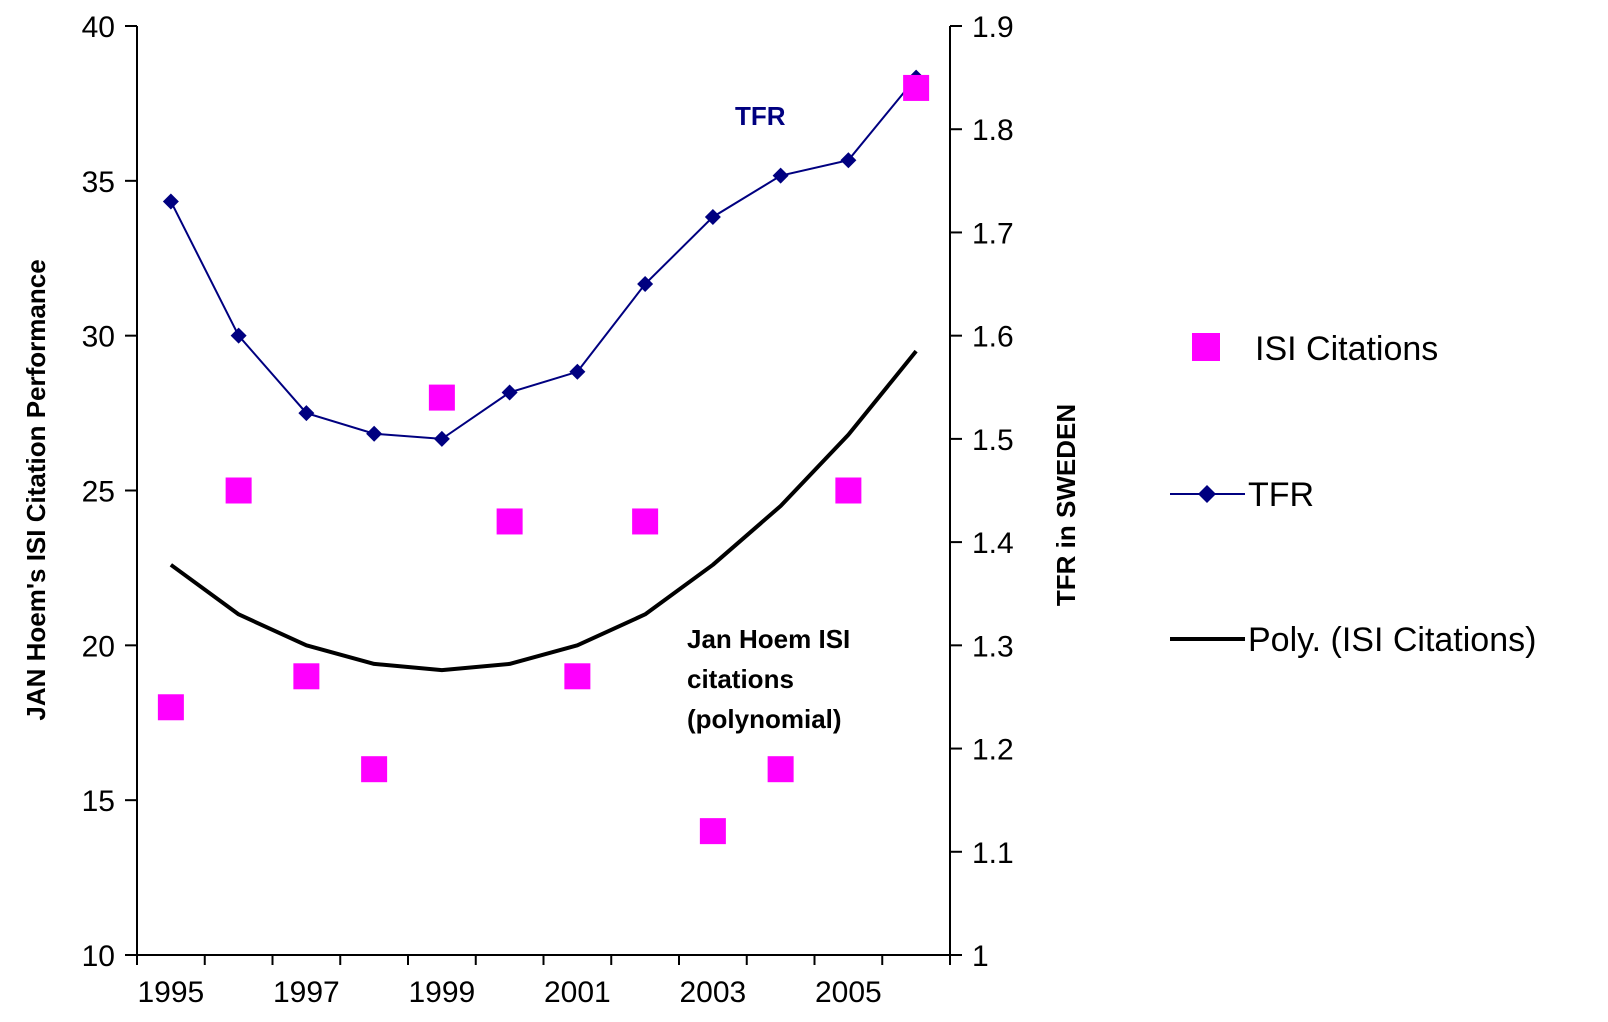 This screenshot has height=1022, width=1608. What do you see at coordinates (1281, 495) in the screenshot?
I see `legend-tfr-label: TFR` at bounding box center [1281, 495].